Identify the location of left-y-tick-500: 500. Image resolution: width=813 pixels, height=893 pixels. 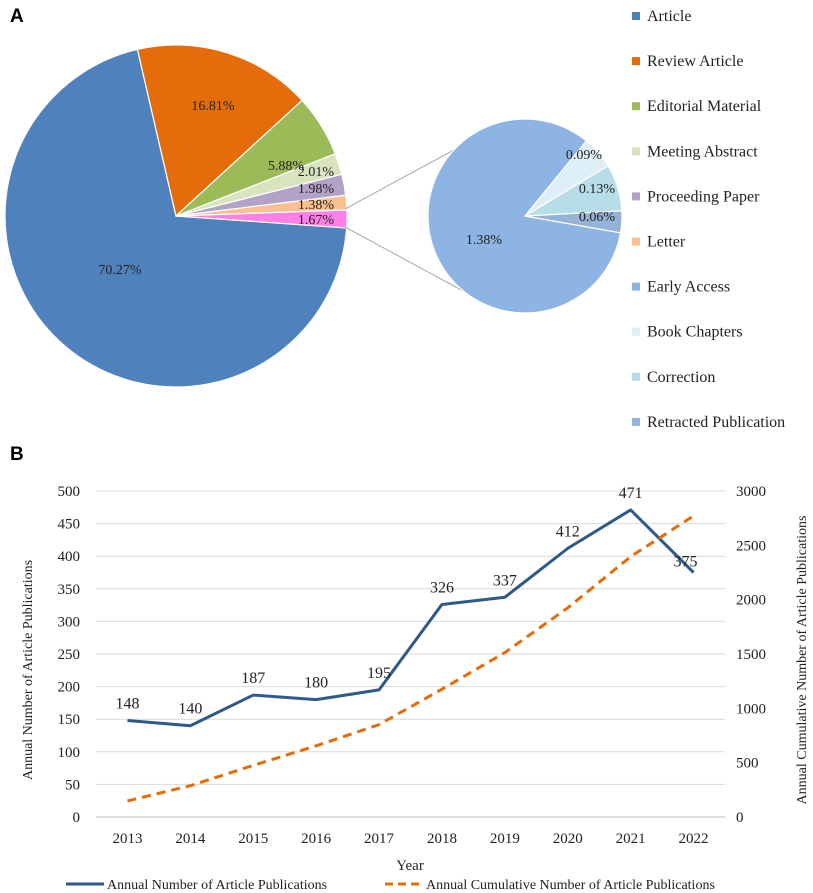
(69, 492).